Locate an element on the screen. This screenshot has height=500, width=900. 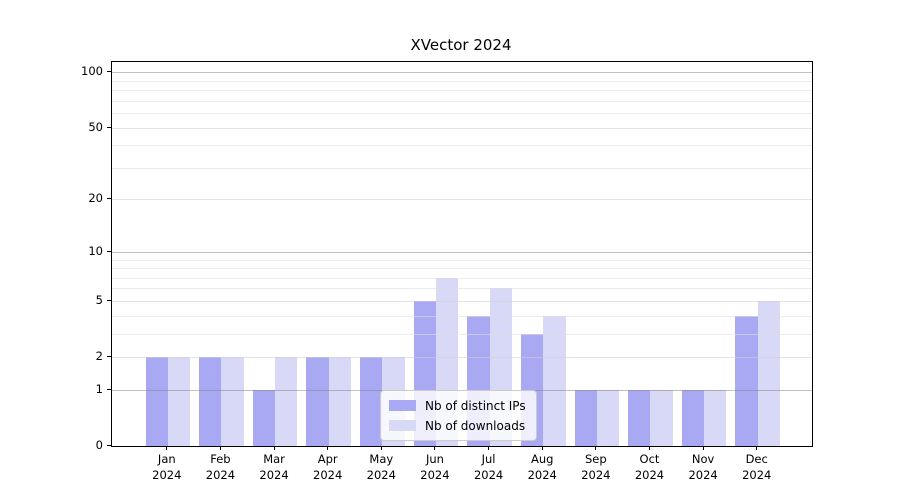
legend-swatch-distinct-ips is located at coordinates (402, 405).